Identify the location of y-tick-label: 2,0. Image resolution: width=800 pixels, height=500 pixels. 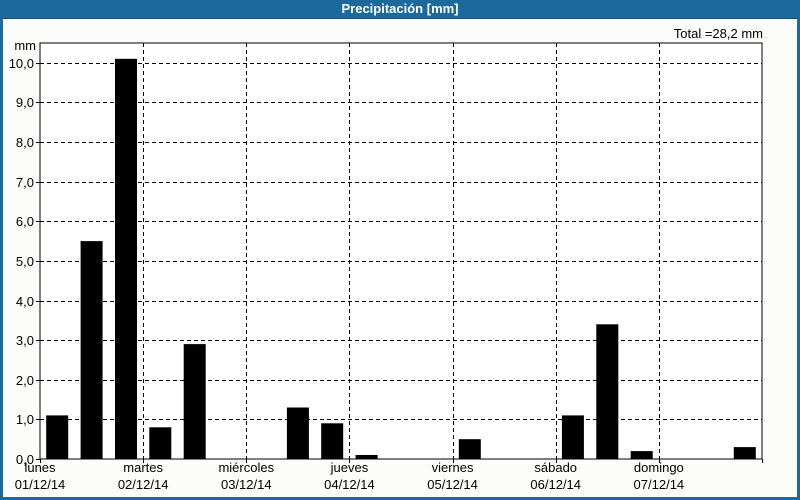
(25, 380).